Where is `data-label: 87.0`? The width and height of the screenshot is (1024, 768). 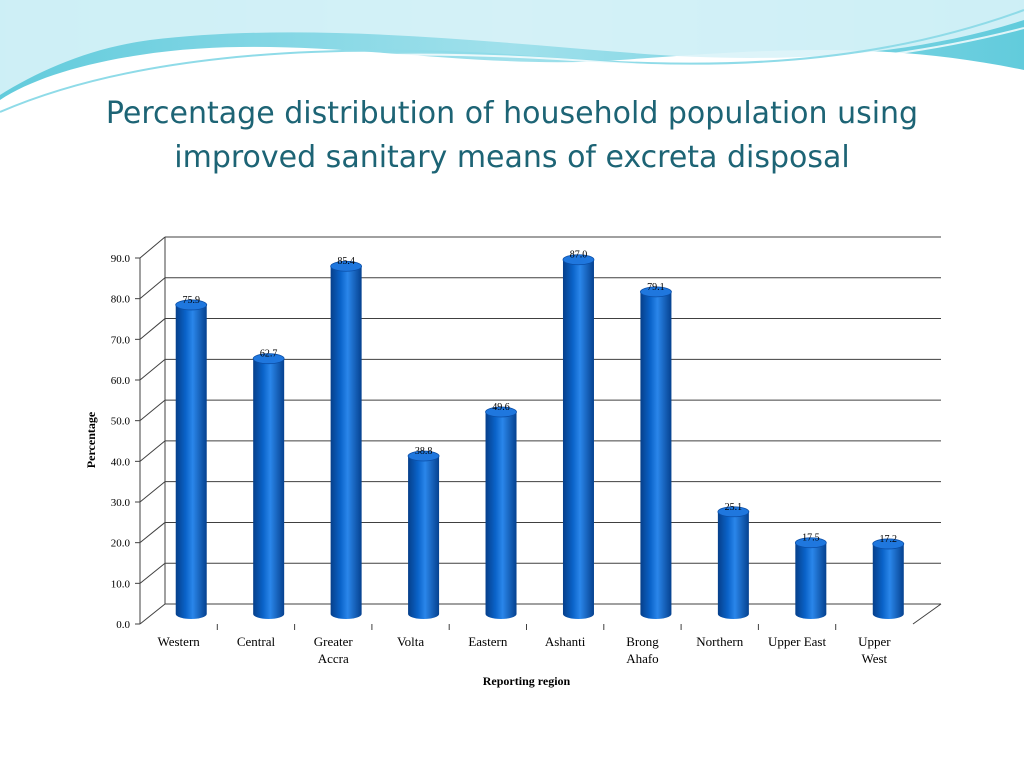
data-label: 87.0 is located at coordinates (579, 255).